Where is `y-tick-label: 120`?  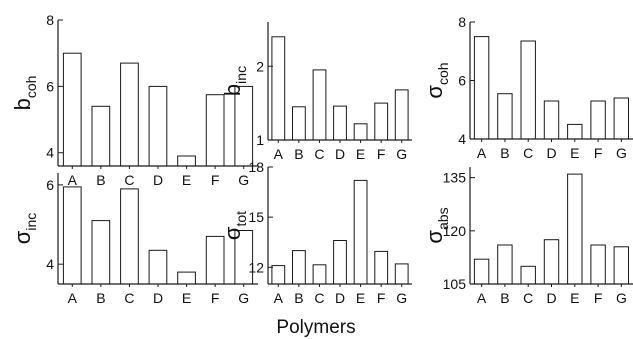 y-tick-label: 120 is located at coordinates (455, 231).